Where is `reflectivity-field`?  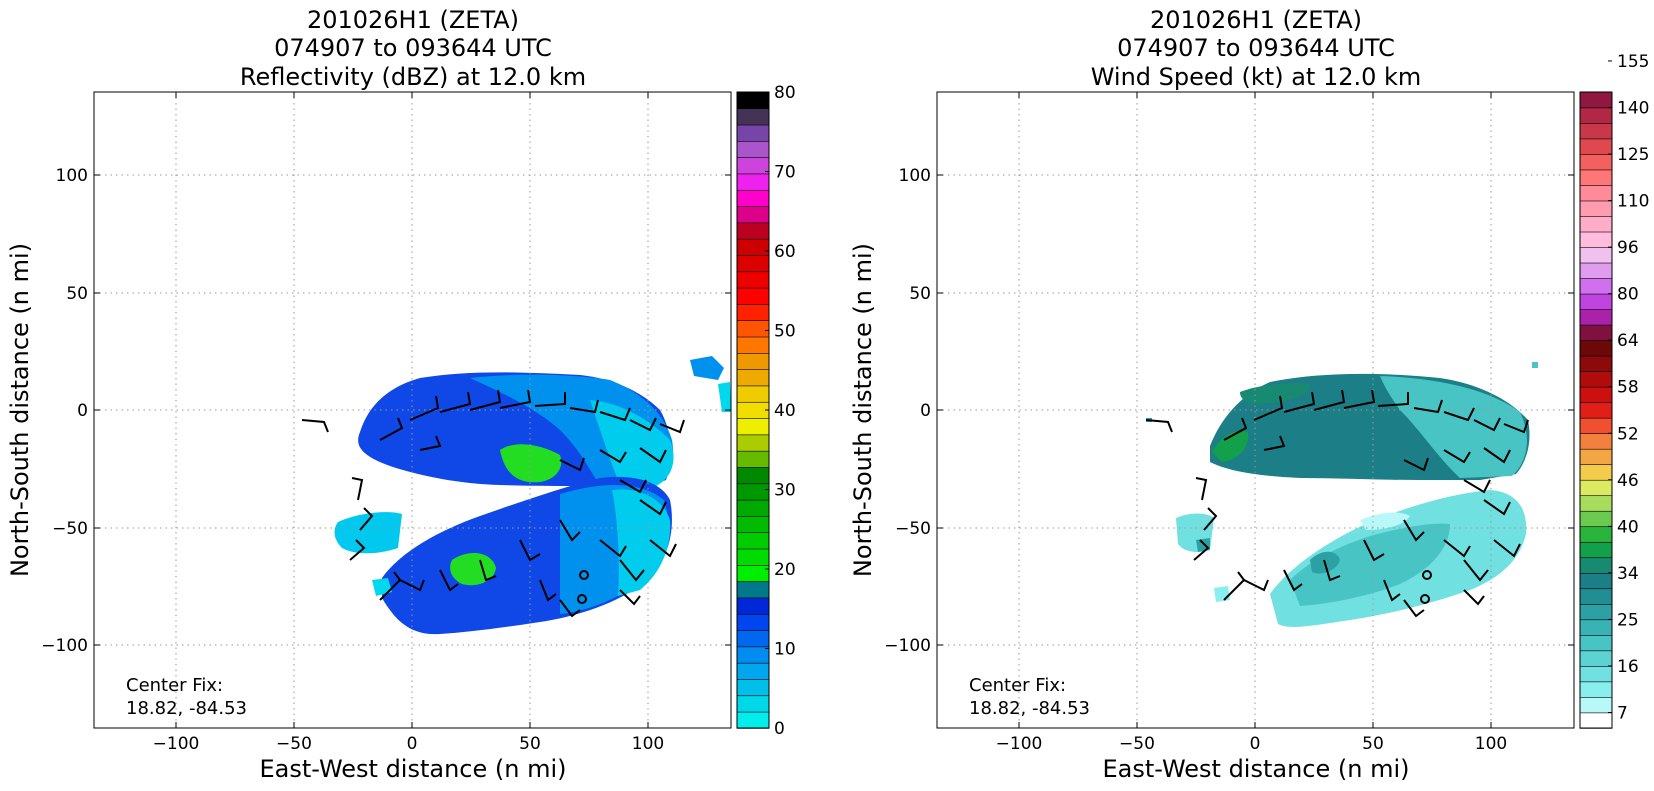
reflectivity-field is located at coordinates (532, 495).